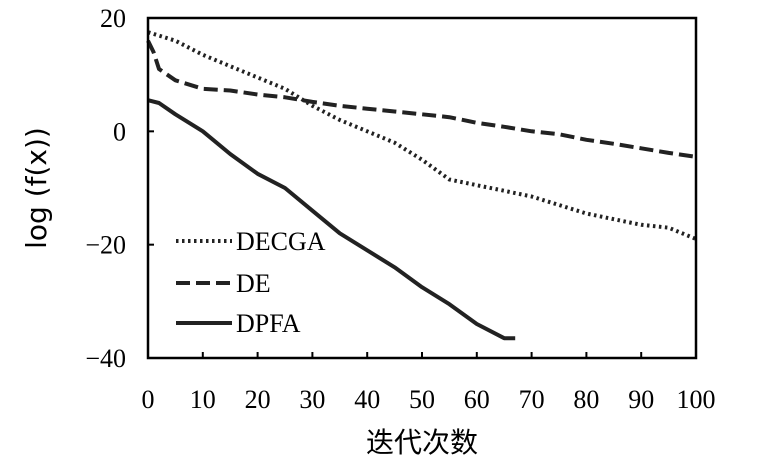 This screenshot has width=768, height=463. Describe the element at coordinates (281, 241) in the screenshot. I see `legend-label-decga: DECGA` at that location.